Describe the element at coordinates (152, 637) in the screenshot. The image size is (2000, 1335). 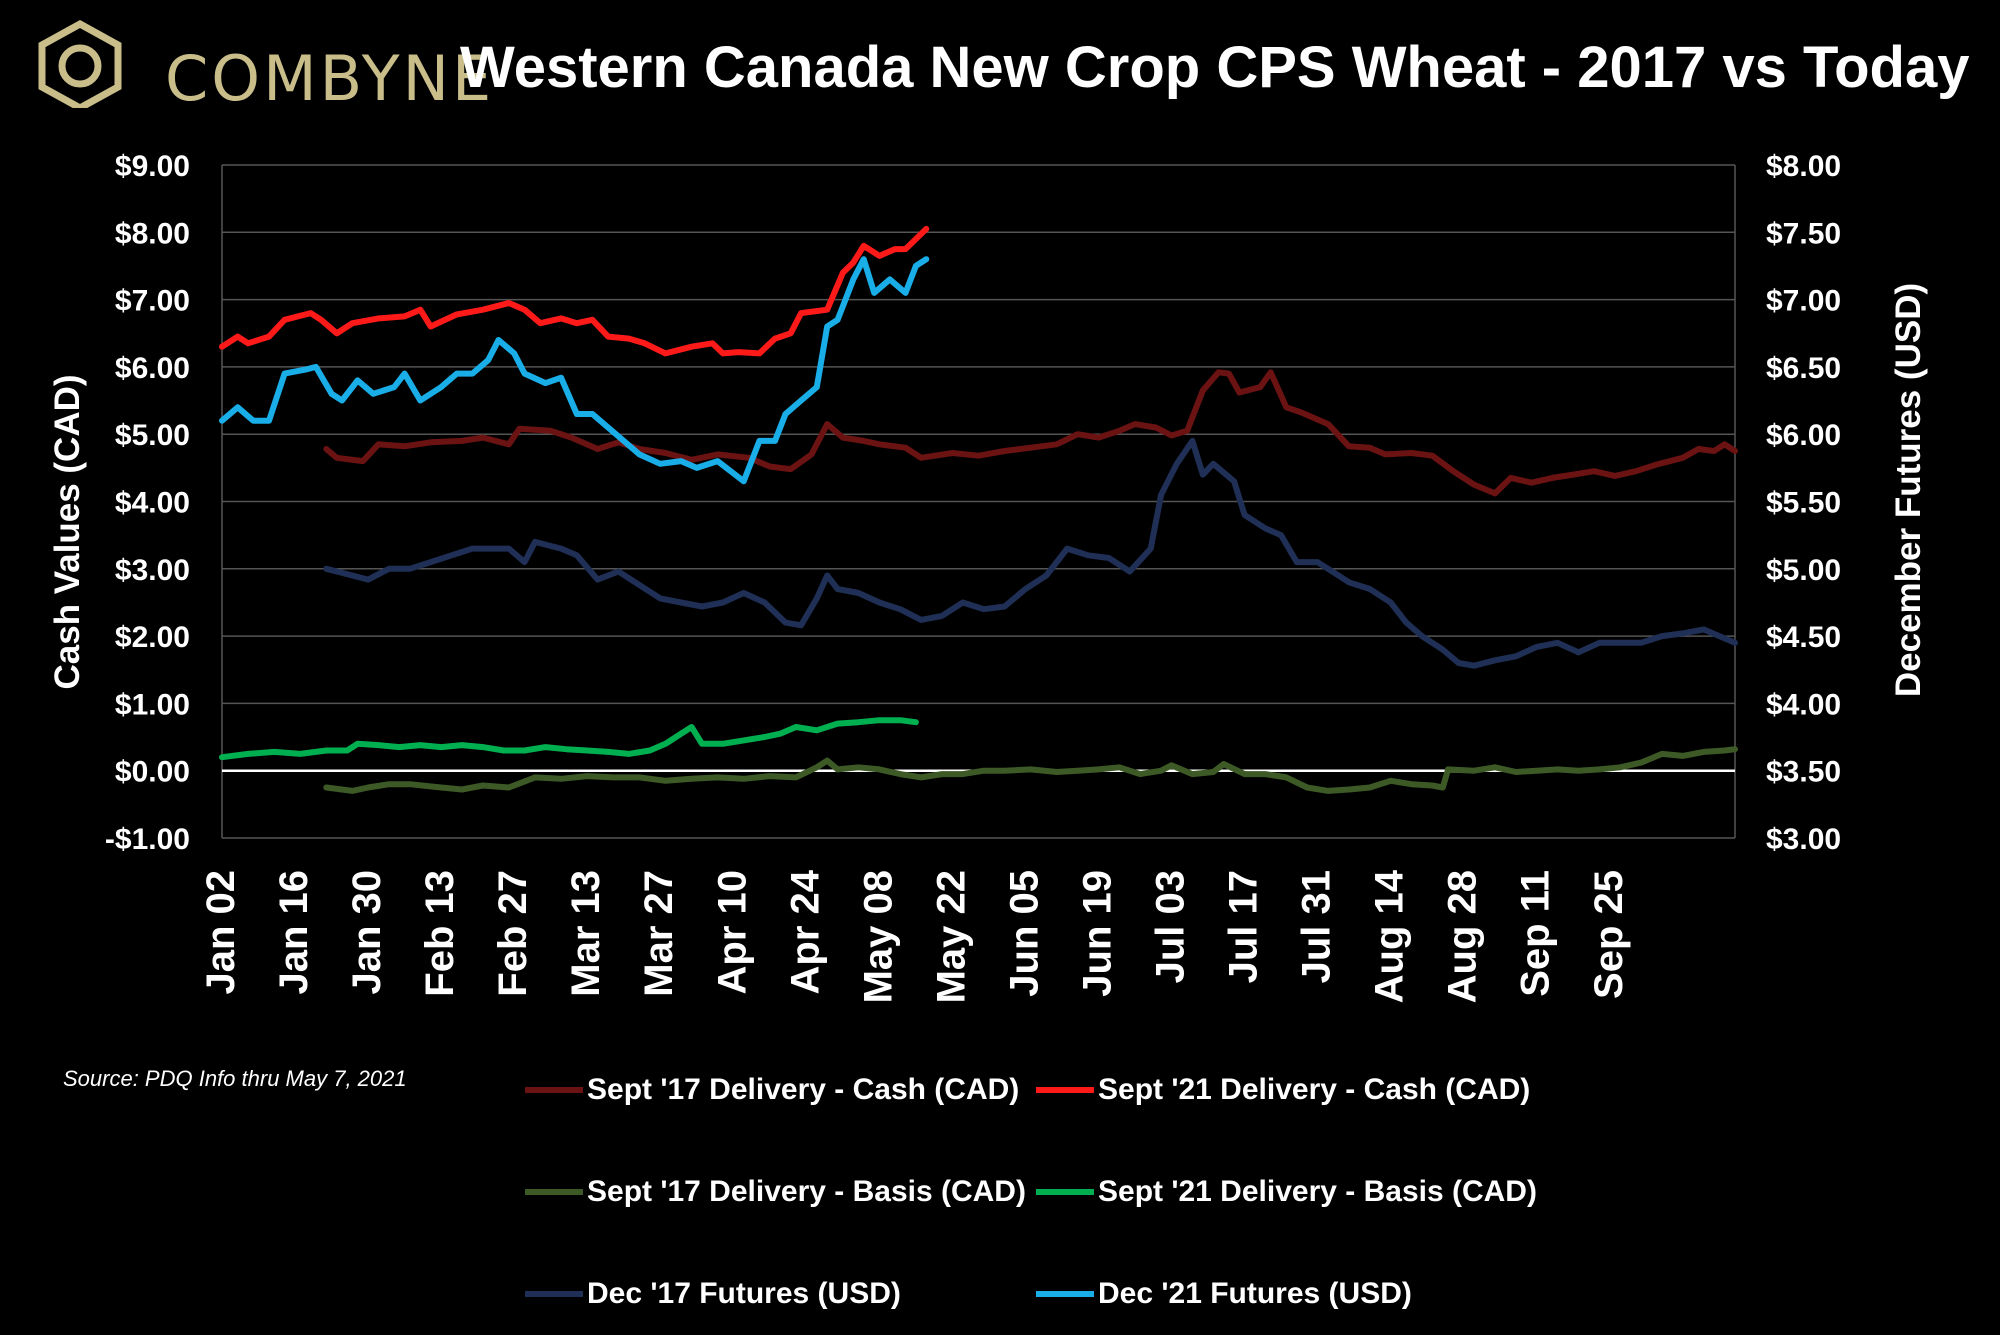
I see `y-tick-label: $2.00` at that location.